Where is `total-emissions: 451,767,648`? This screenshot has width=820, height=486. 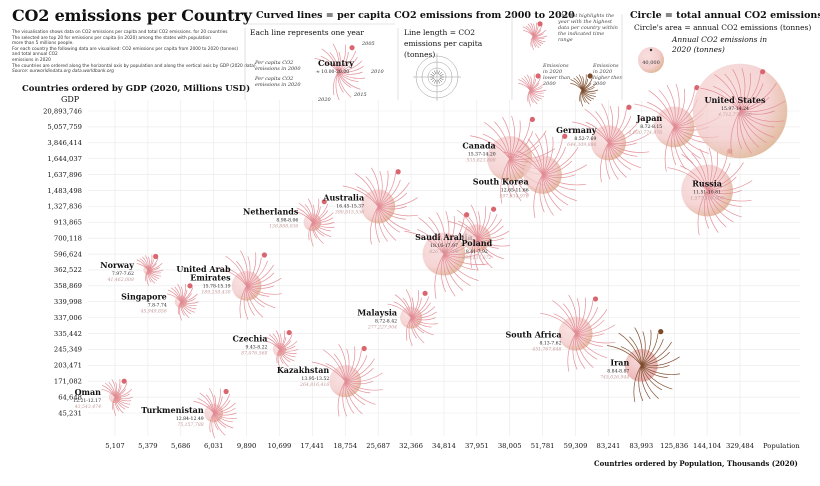 total-emissions: 451,767,648 is located at coordinates (546, 350).